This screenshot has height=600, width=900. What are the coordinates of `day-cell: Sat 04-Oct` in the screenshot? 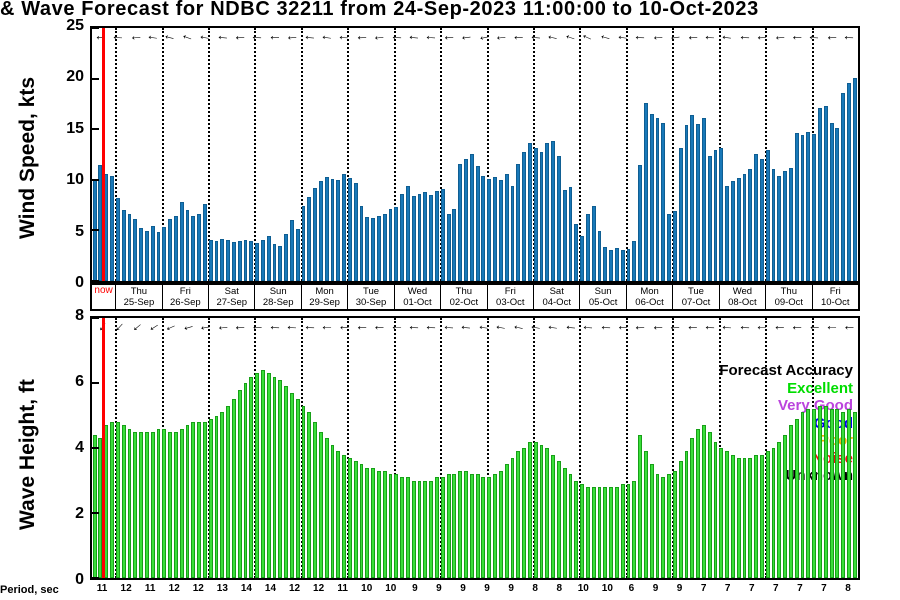 It's located at (556, 297).